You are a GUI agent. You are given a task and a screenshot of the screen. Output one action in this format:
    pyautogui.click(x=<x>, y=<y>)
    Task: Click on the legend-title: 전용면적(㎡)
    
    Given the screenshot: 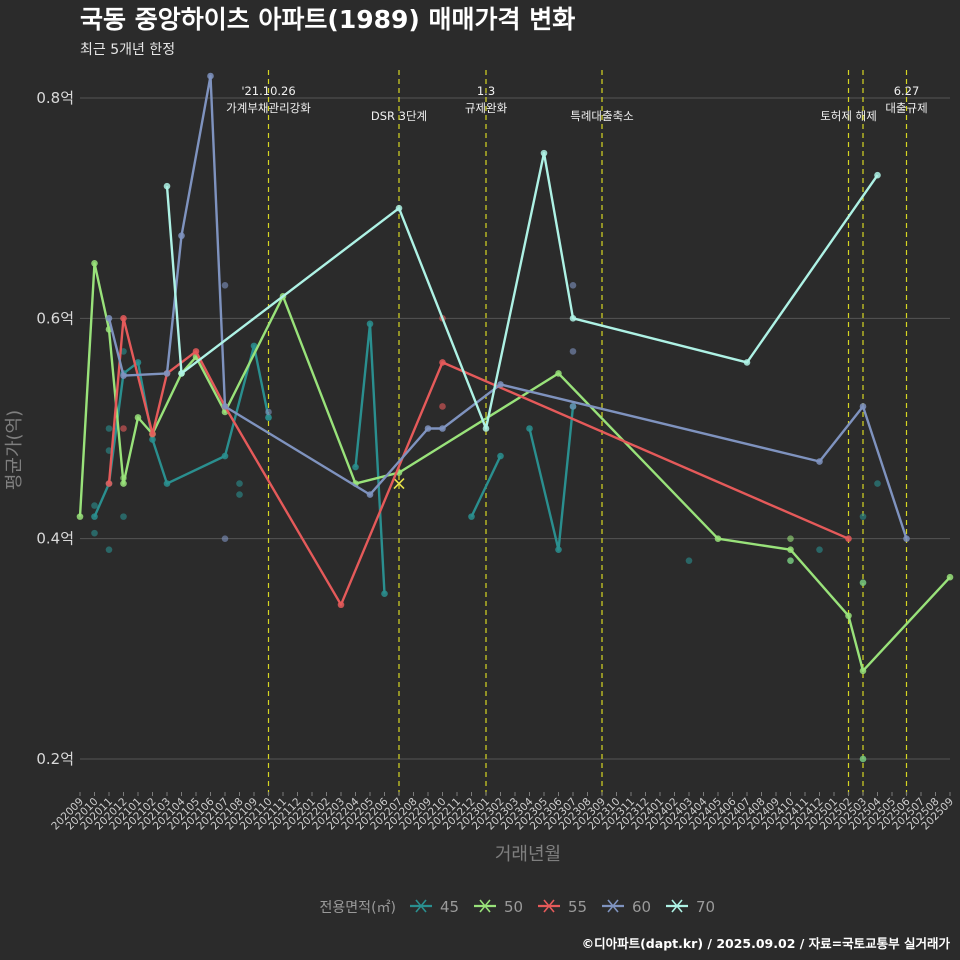 What is the action you would take?
    pyautogui.click(x=358, y=908)
    